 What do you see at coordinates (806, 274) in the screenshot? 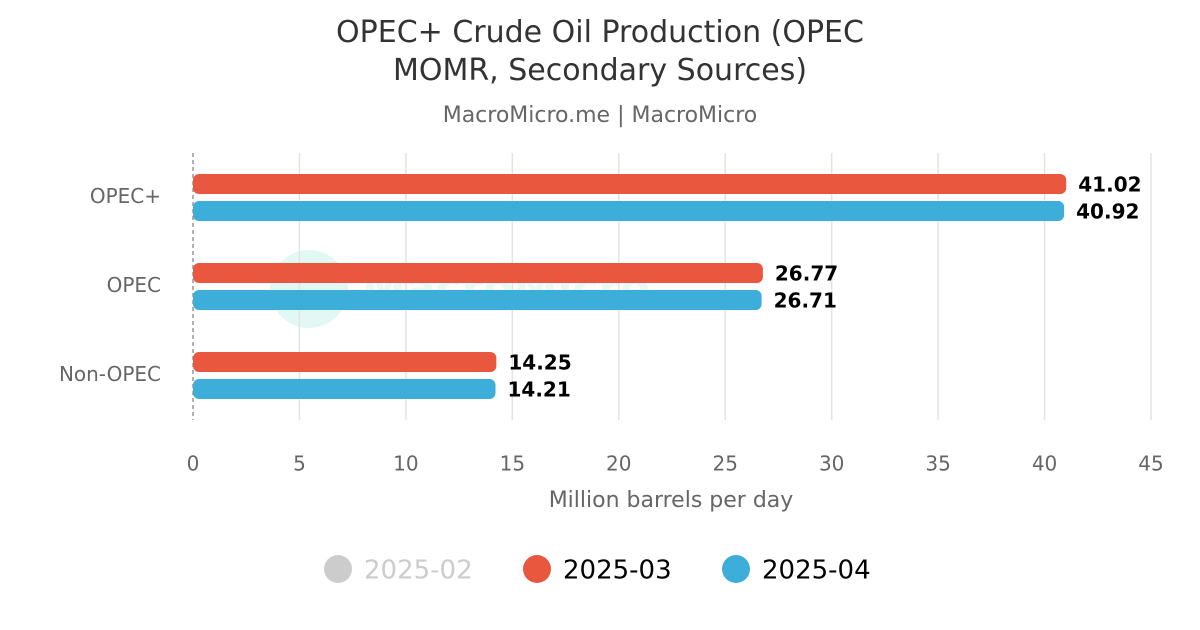
I see `value-label: 26.77` at bounding box center [806, 274].